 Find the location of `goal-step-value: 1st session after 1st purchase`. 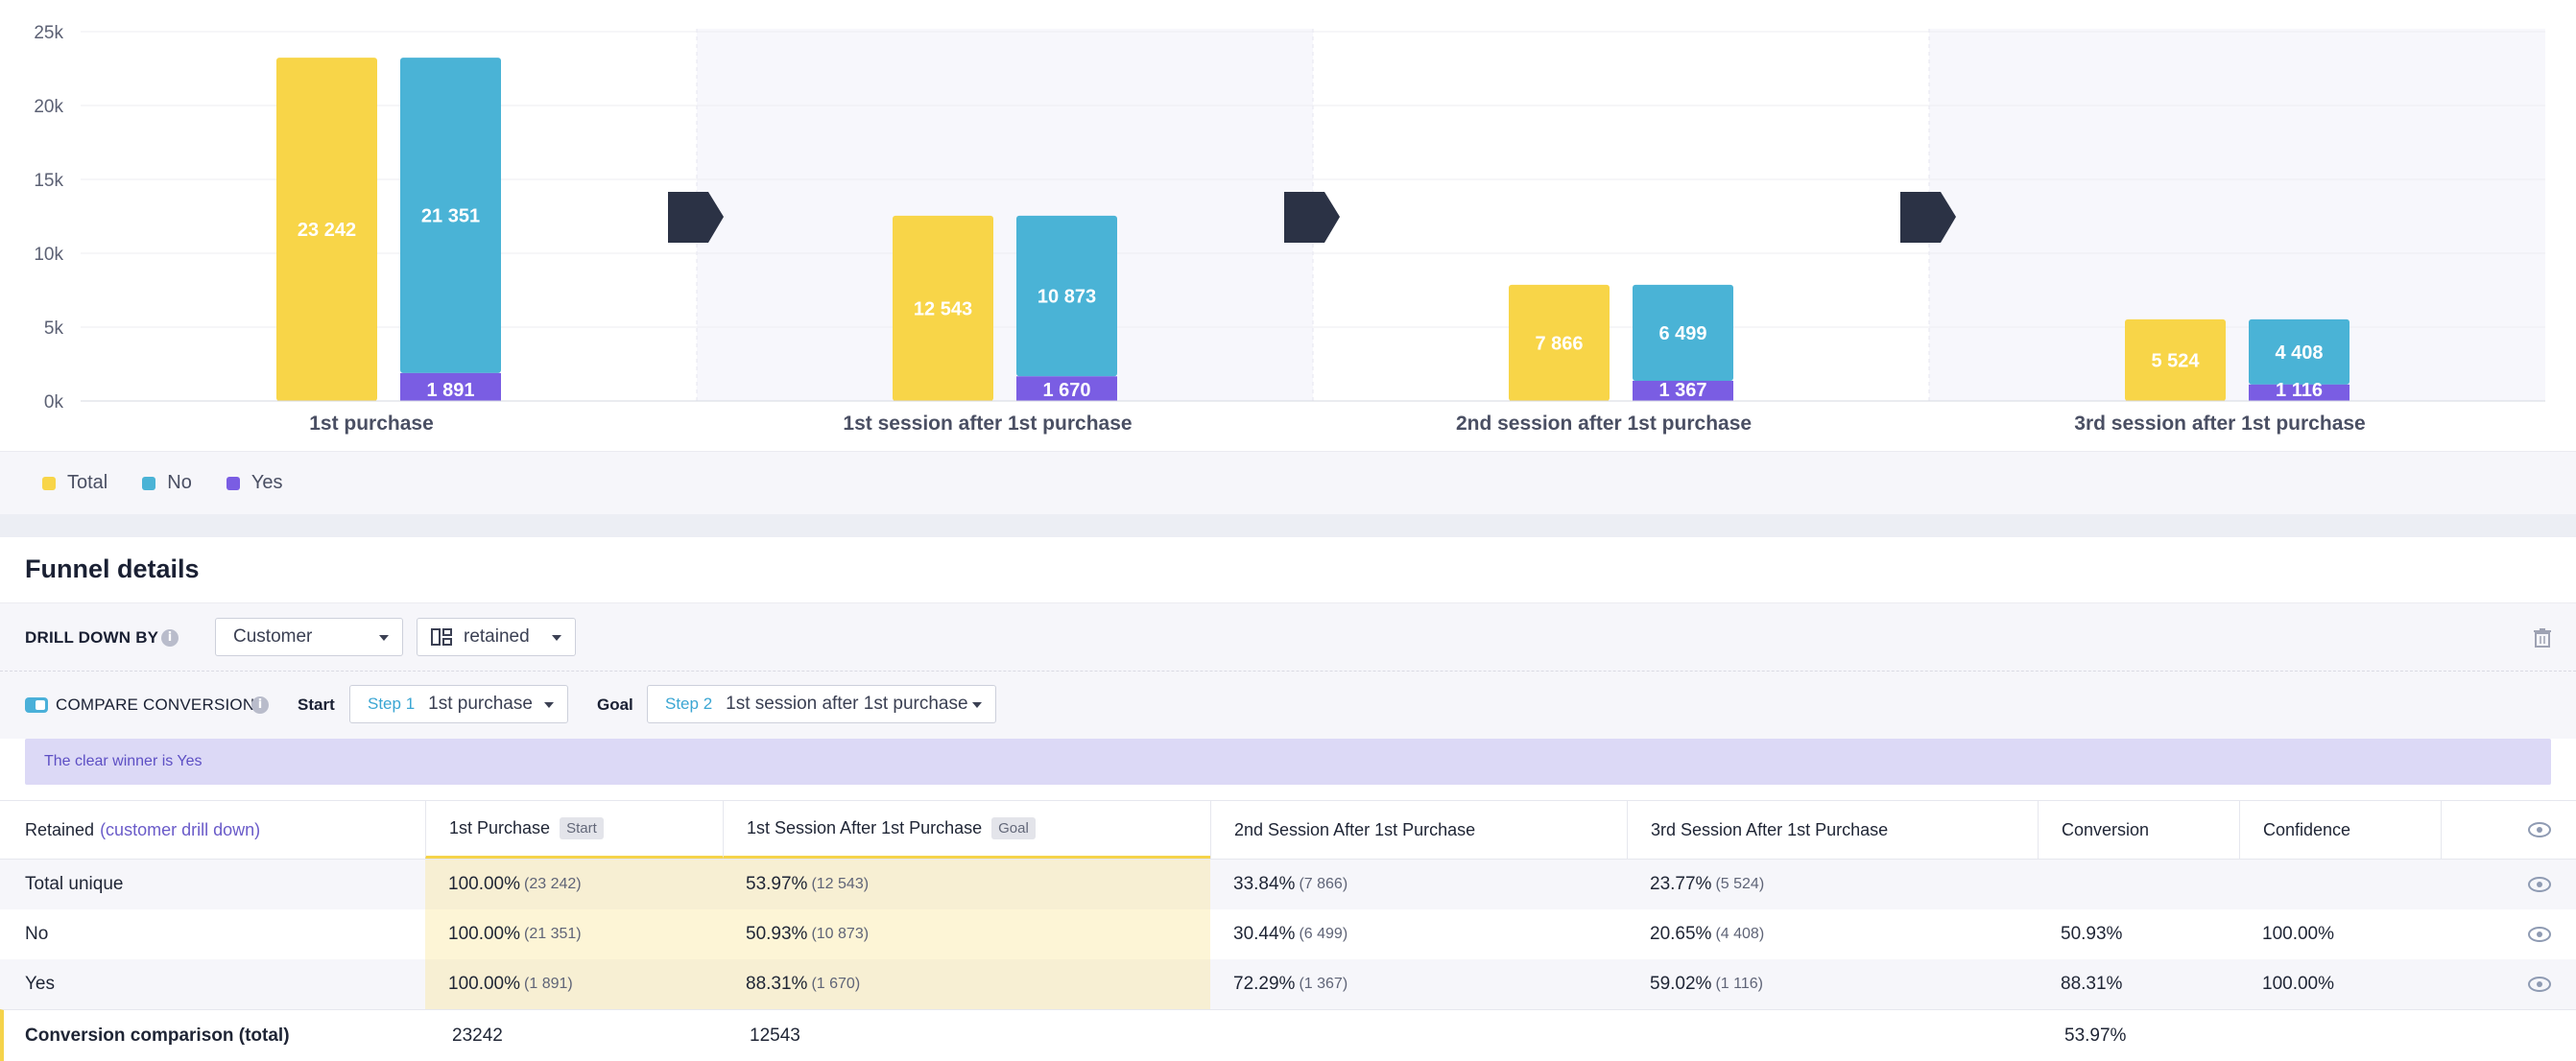

goal-step-value: 1st session after 1st purchase is located at coordinates (847, 704).